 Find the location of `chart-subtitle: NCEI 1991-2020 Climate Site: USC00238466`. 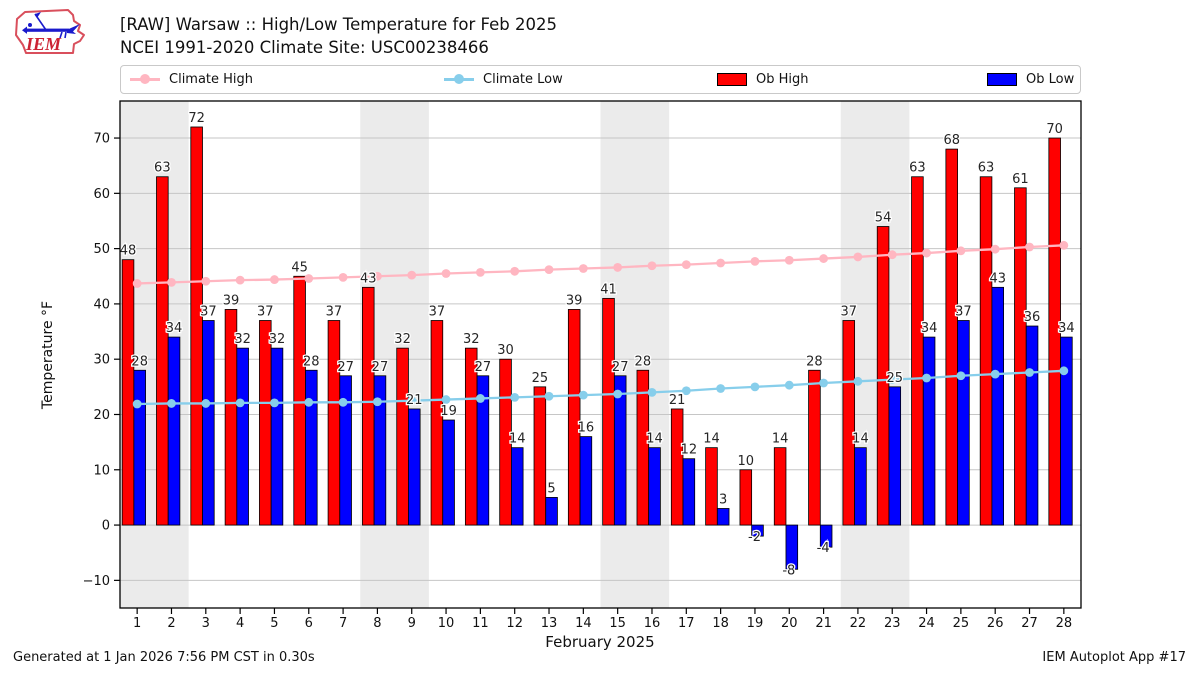

chart-subtitle: NCEI 1991-2020 Climate Site: USC00238466 is located at coordinates (304, 47).